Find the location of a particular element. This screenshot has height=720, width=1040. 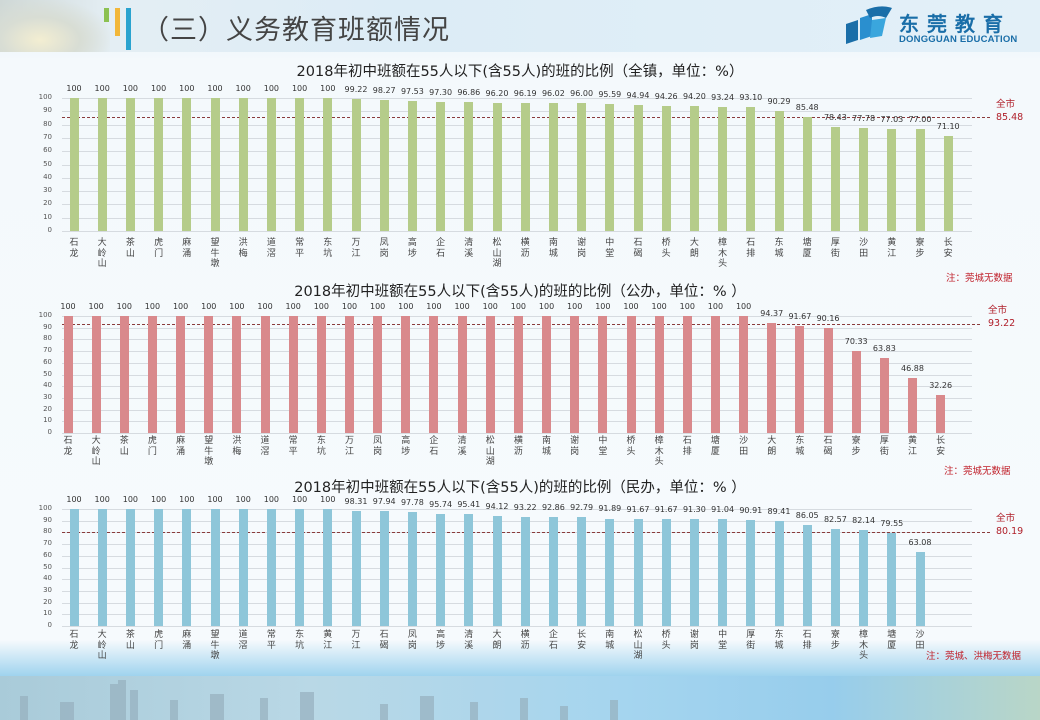

x-category-label: 东城 is located at coordinates (779, 248).